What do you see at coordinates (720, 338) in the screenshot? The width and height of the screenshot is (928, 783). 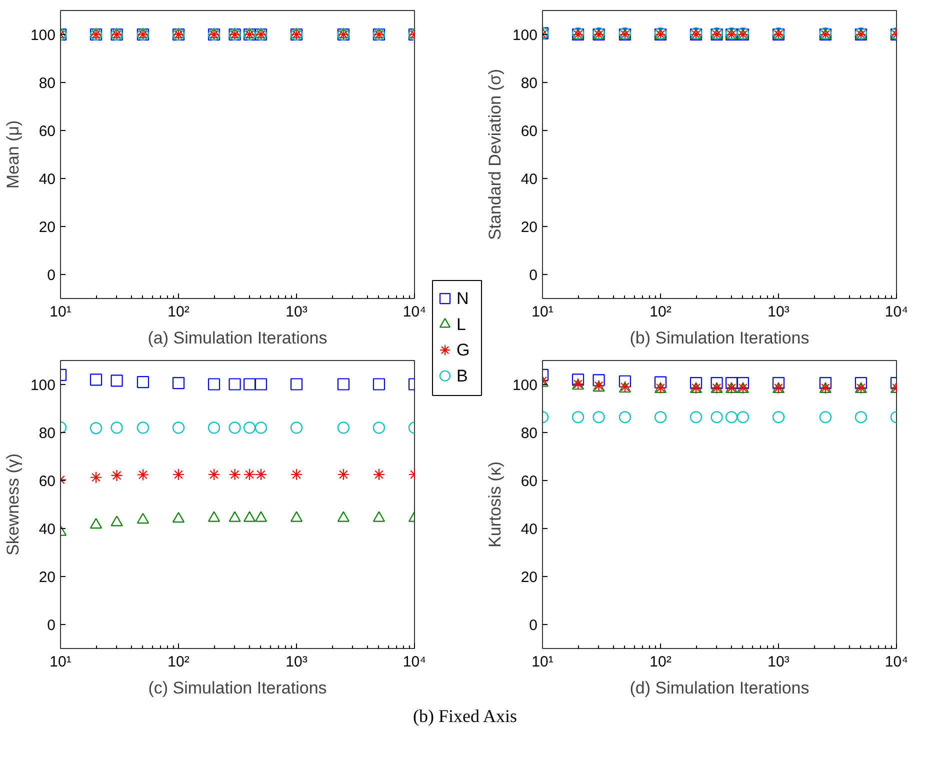 I see `x-axis-title: (b) Simulation Iterations` at bounding box center [720, 338].